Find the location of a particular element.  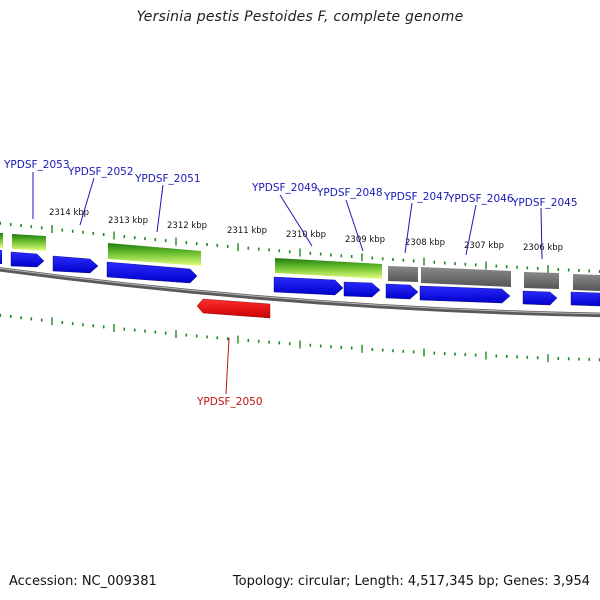

gene-label-ypdsf-2046: YPDSF_2046 is located at coordinates (480, 199).